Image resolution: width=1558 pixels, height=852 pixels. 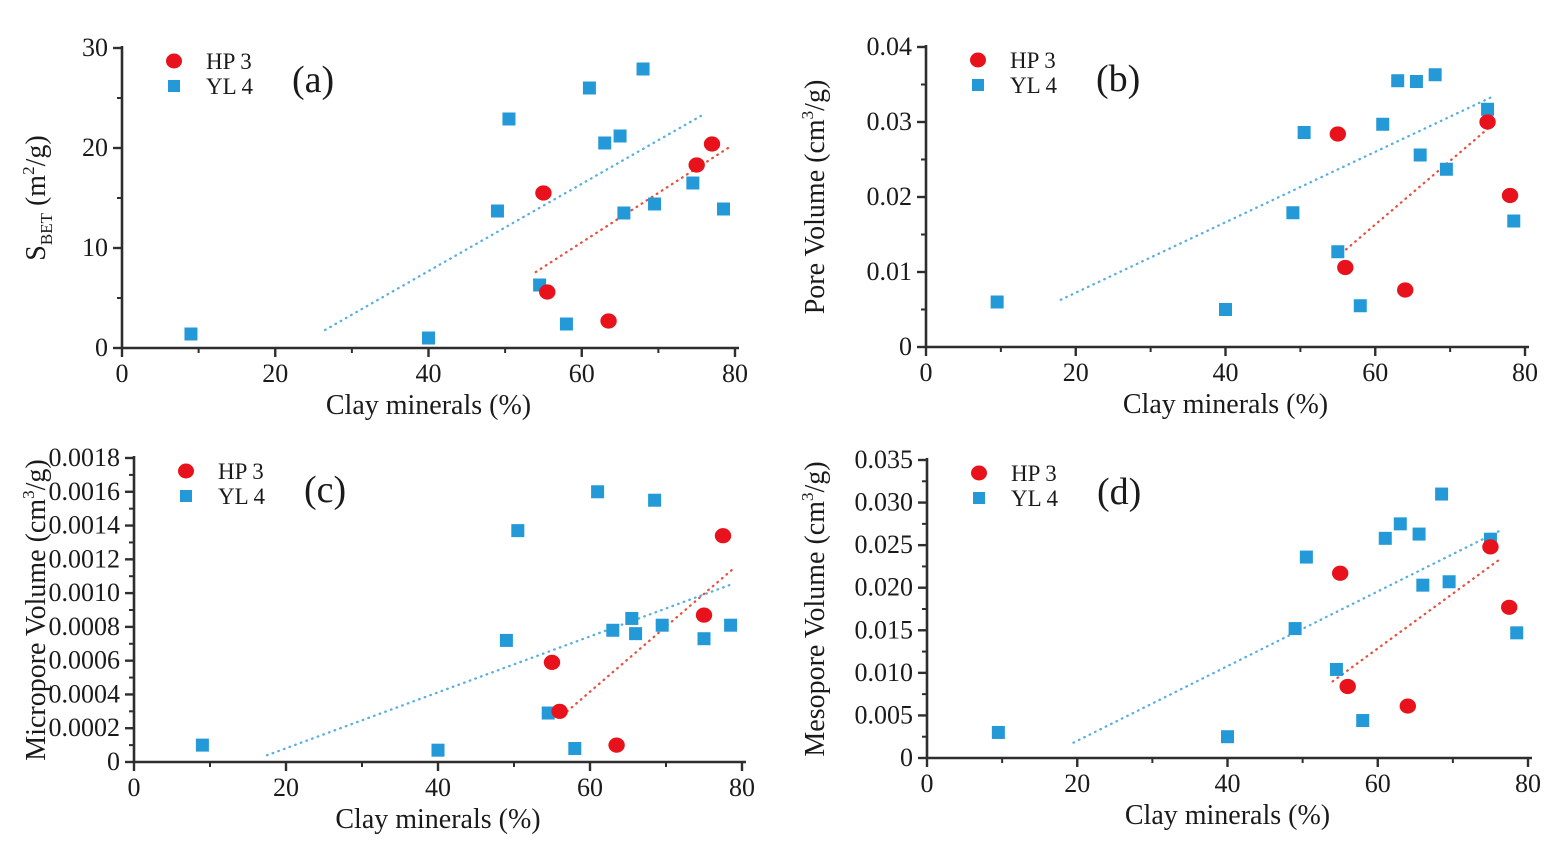 What do you see at coordinates (85, 457) in the screenshot?
I see `y-tick-label: 0.0018` at bounding box center [85, 457].